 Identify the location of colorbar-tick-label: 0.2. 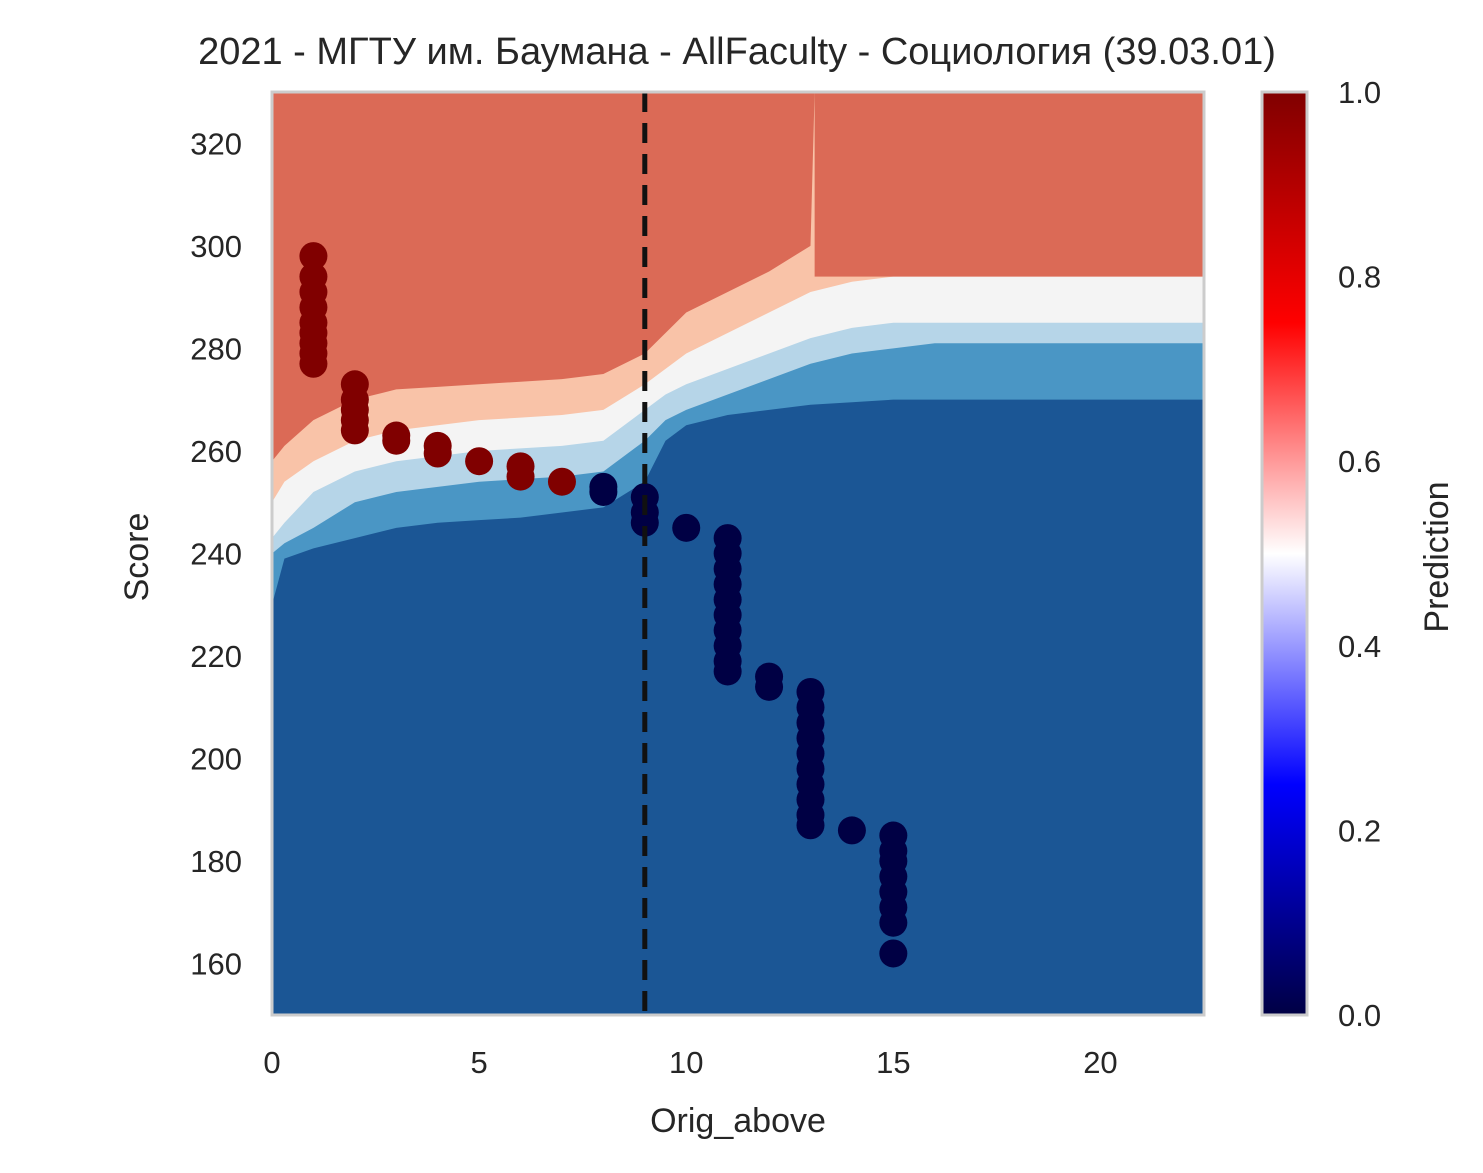
(1359, 830).